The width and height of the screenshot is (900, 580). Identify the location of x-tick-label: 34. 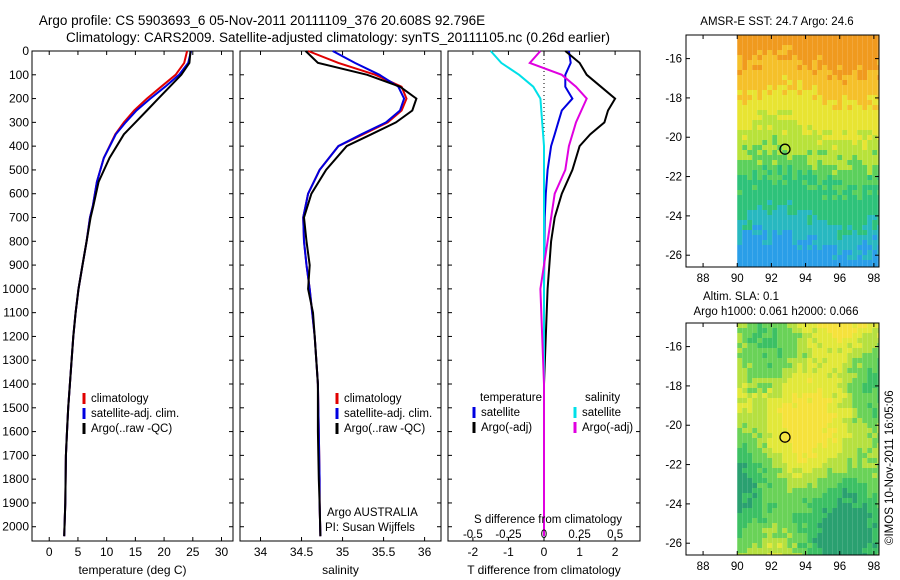
(261, 552).